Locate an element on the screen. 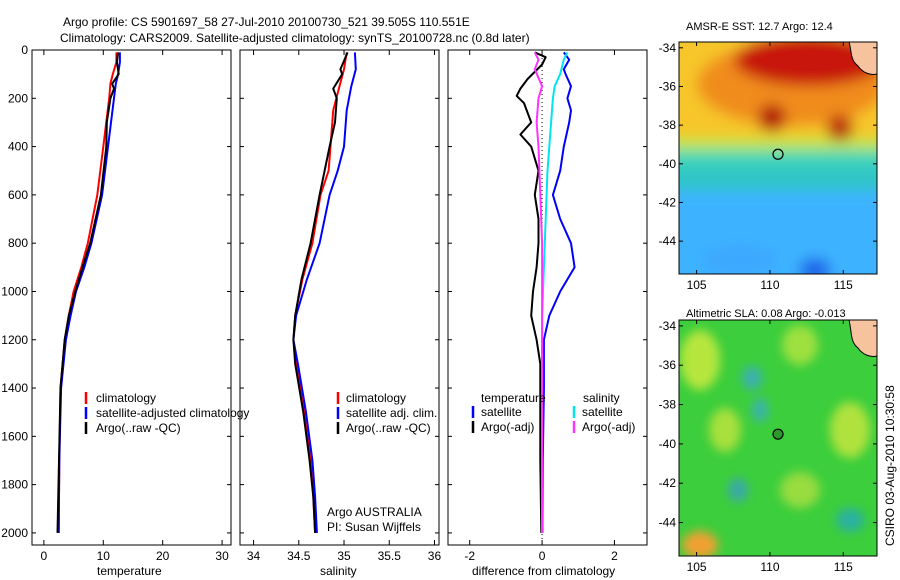 This screenshot has height=580, width=900. annotation-pi: PI: Susan Wijffels is located at coordinates (374, 527).